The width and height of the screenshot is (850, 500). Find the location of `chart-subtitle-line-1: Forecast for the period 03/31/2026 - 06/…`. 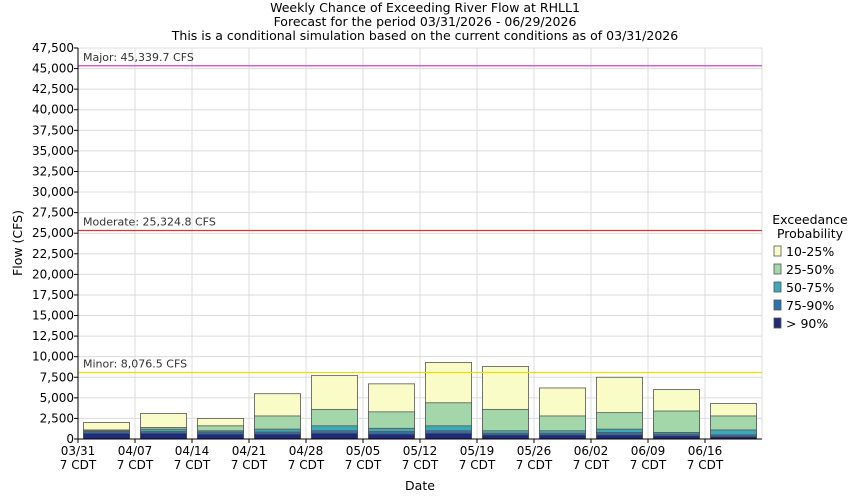

chart-subtitle-line-1: Forecast for the period 03/31/2026 - 06/… is located at coordinates (425, 21).